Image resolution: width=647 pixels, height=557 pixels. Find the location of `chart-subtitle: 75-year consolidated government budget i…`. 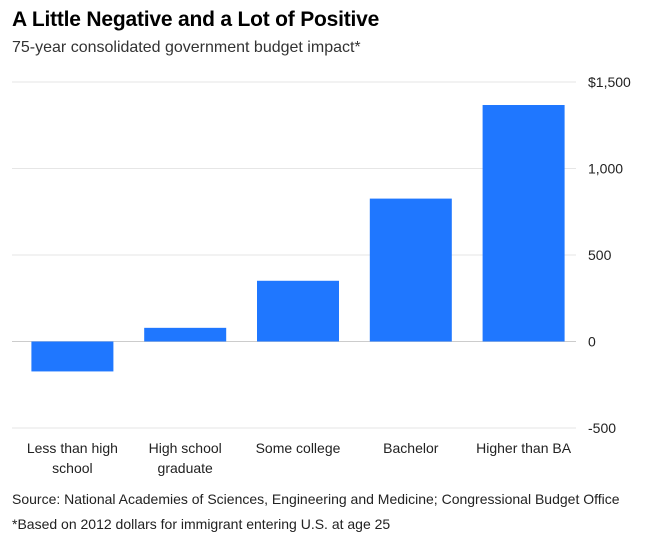

chart-subtitle: 75-year consolidated government budget i… is located at coordinates (186, 47).